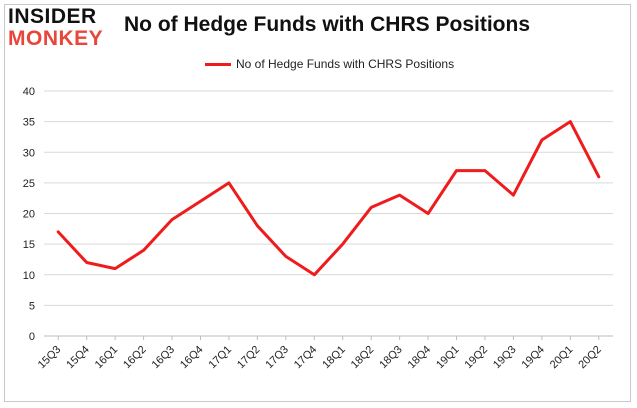 This screenshot has width=637, height=408. Describe the element at coordinates (218, 64) in the screenshot. I see `legend-swatch` at that location.